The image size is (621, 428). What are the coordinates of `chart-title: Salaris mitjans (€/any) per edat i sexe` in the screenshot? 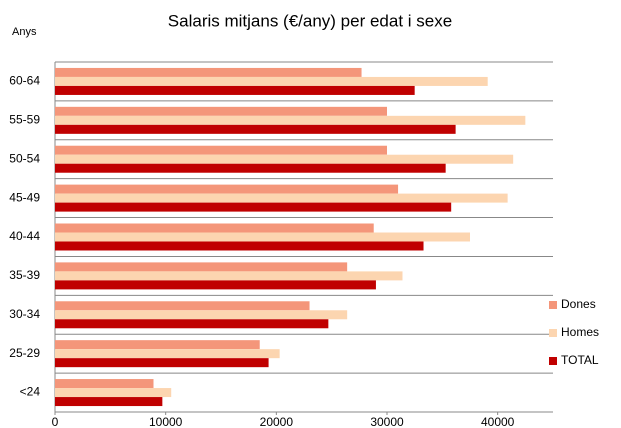 It's located at (310, 20).